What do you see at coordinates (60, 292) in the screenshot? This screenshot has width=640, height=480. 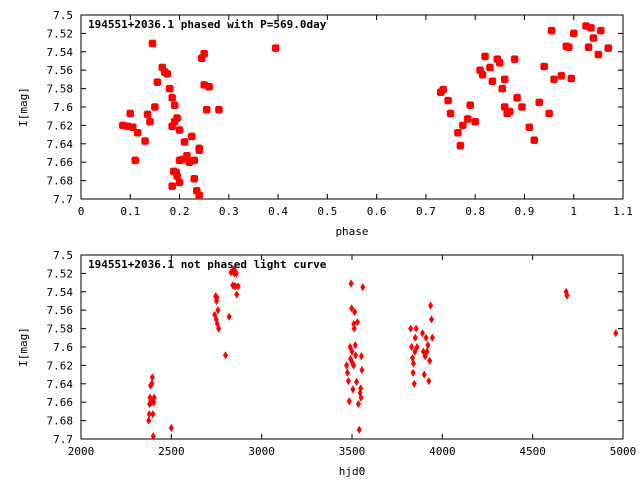 I see `unphased-y-tick-label: 7.54` at bounding box center [60, 292].